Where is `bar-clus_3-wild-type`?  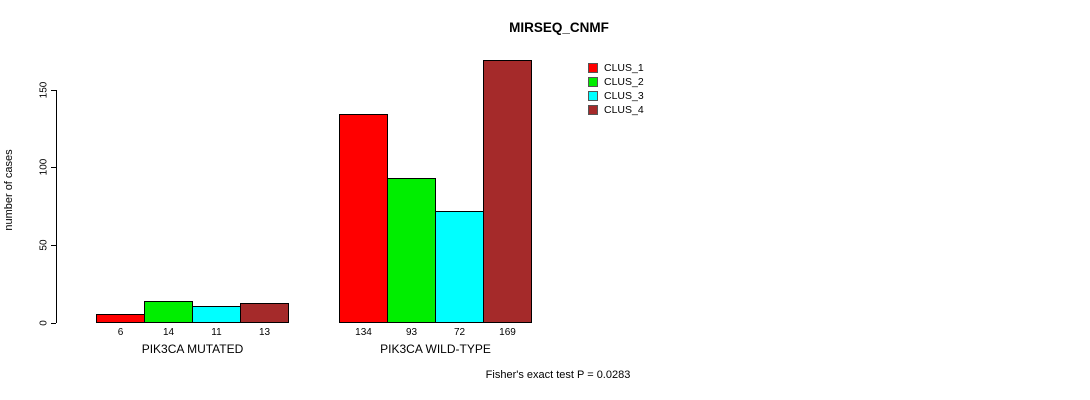
bar-clus_3-wild-type is located at coordinates (459, 267).